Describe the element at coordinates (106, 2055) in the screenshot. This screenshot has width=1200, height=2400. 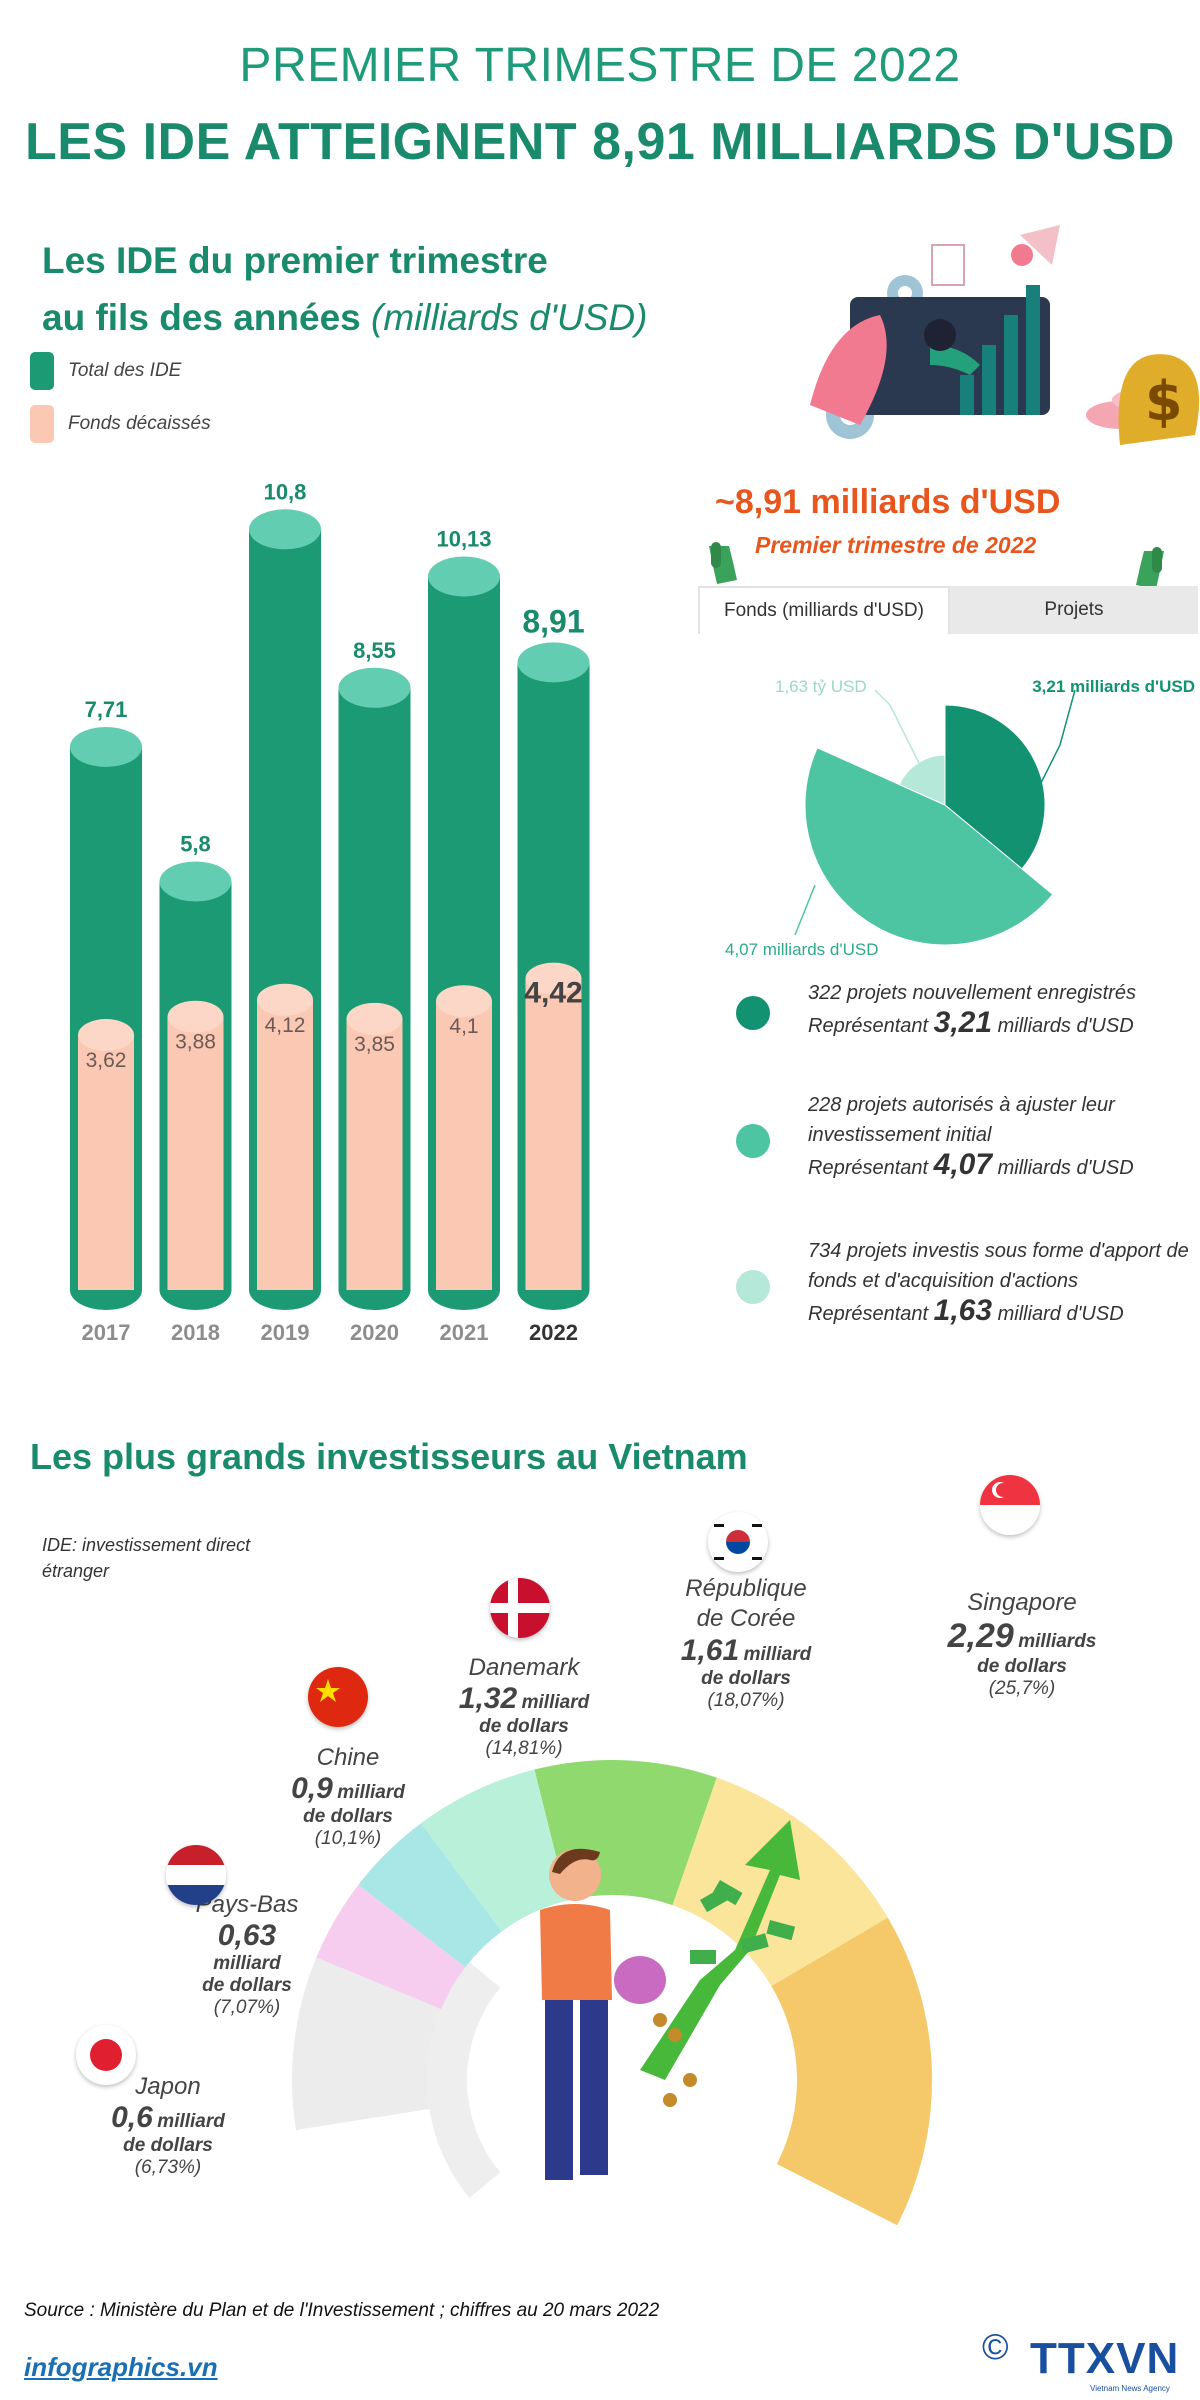
I see `japan-flag-icon` at that location.